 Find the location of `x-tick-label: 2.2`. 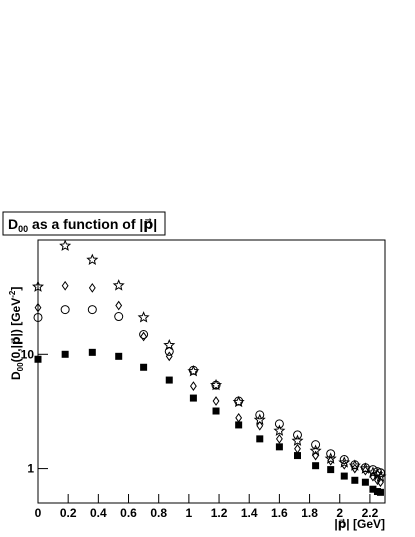

x-tick-label: 2.2 is located at coordinates (370, 513).